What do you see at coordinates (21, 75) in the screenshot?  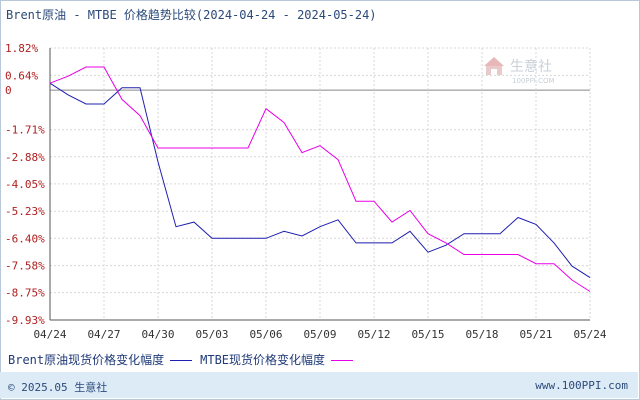 I see `y-tick-label: 0.64%` at bounding box center [21, 75].